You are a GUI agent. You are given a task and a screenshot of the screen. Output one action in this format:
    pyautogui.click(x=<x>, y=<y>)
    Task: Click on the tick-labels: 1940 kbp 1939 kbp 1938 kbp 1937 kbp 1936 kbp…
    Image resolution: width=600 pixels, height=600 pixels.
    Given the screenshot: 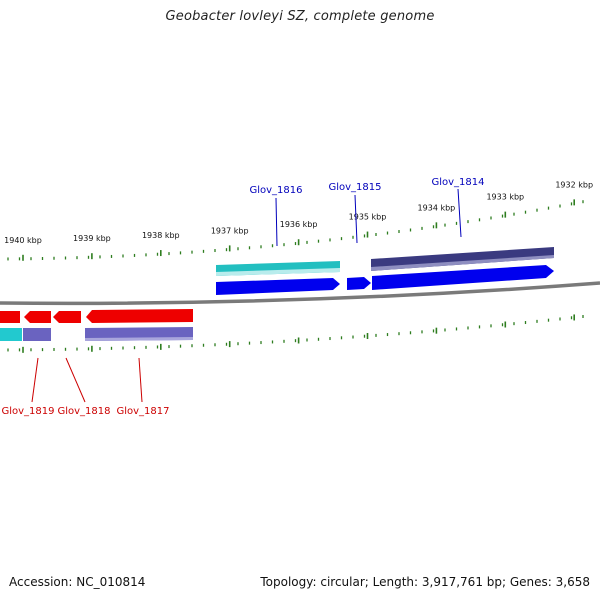 What is the action you would take?
    pyautogui.click(x=298, y=212)
    